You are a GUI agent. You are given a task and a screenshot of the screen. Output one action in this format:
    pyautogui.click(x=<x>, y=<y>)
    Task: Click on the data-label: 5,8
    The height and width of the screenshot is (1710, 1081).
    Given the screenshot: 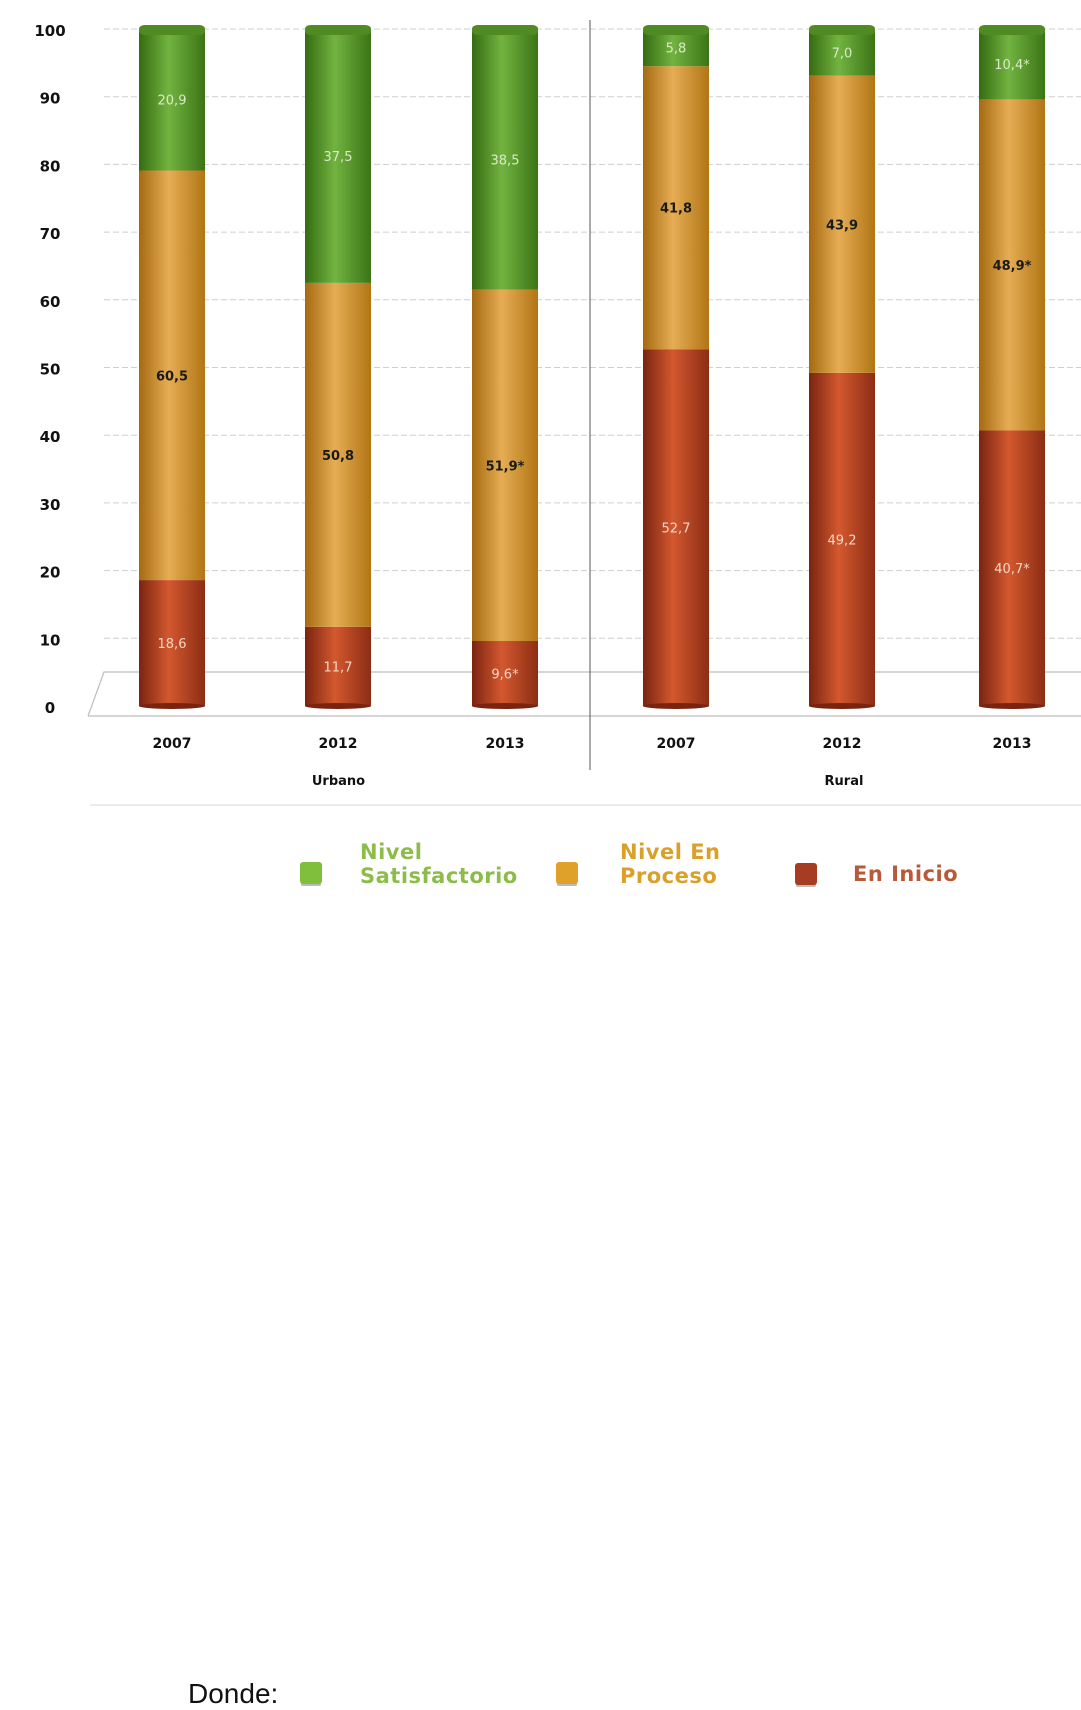 What is the action you would take?
    pyautogui.click(x=676, y=49)
    